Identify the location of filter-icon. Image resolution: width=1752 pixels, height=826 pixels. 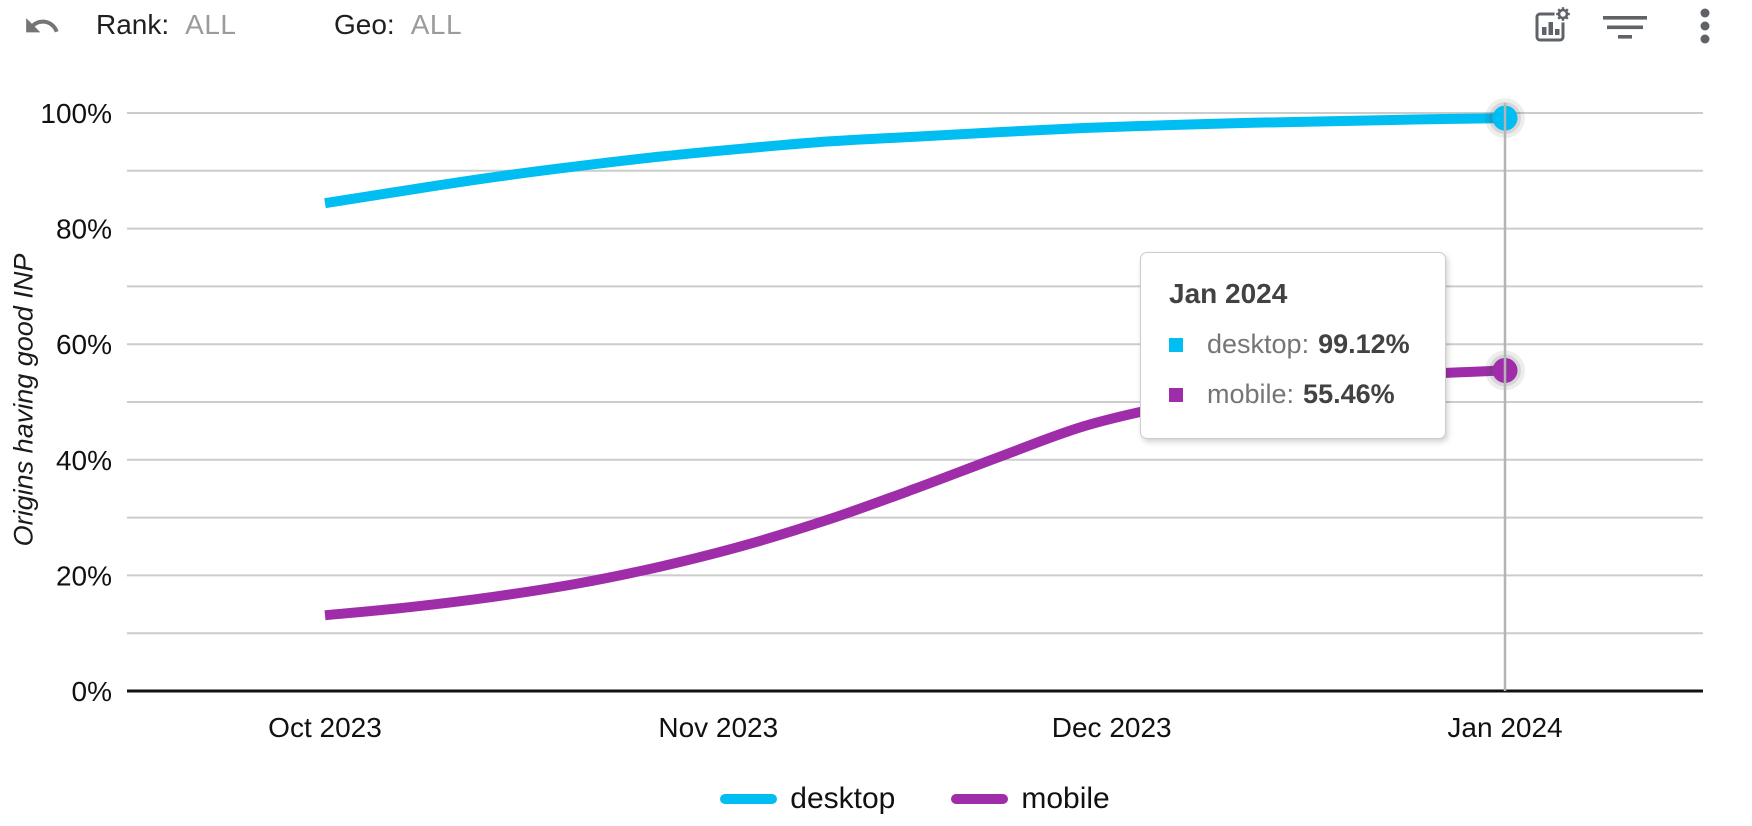
(1625, 27).